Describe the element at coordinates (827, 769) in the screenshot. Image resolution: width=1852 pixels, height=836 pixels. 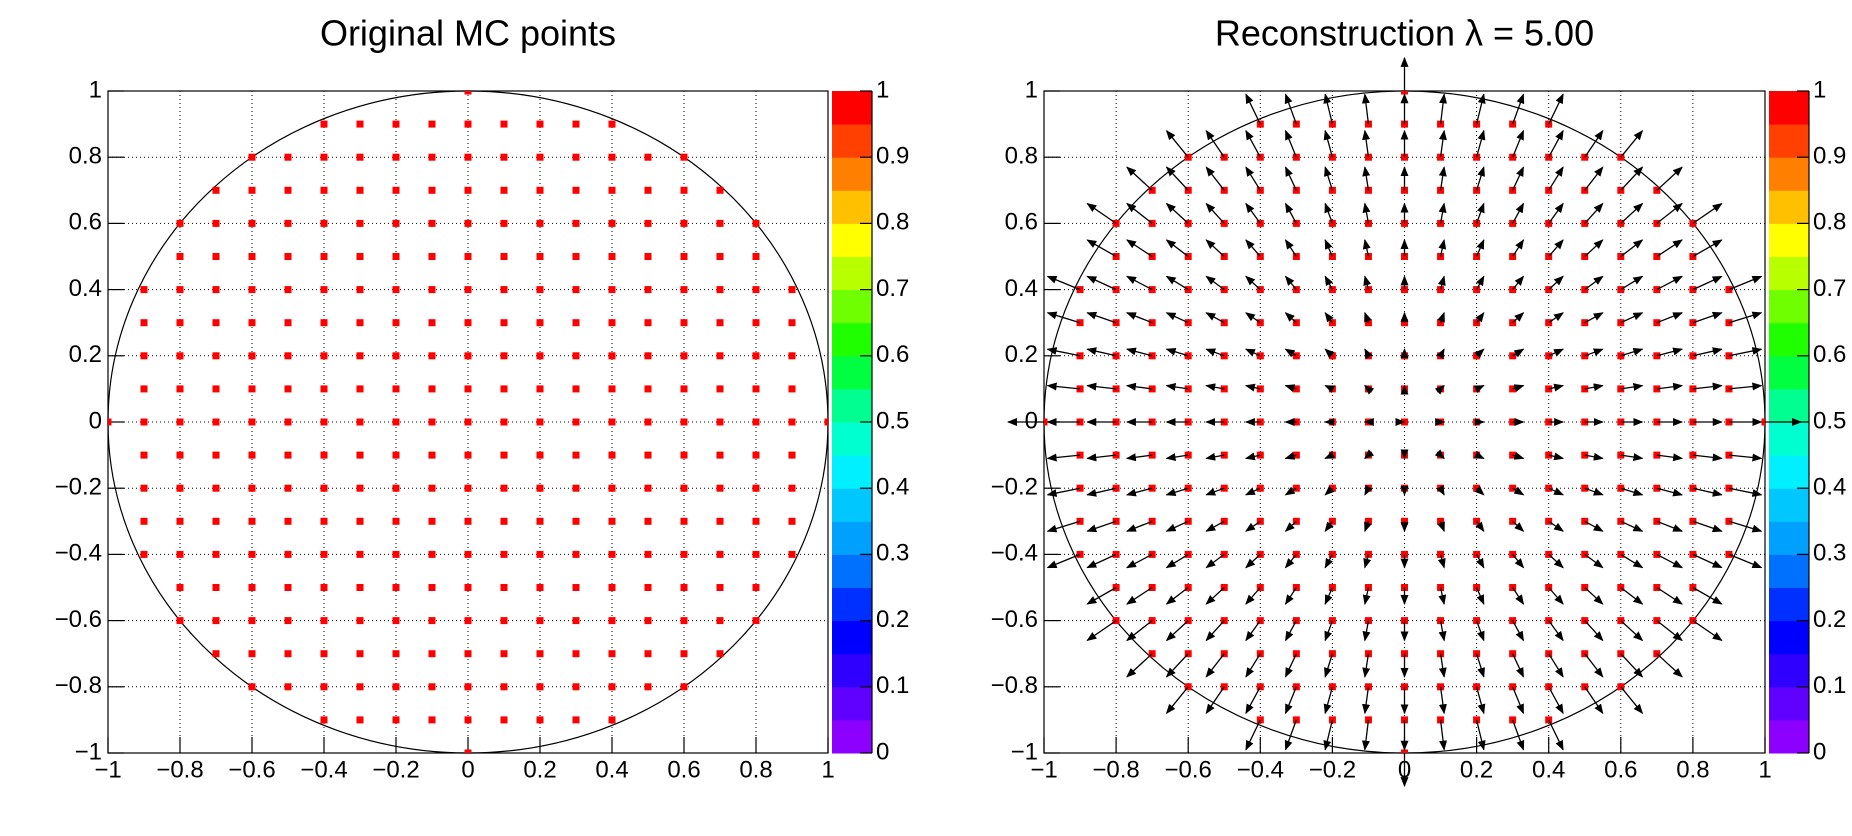
I see `x-tick-label: 1` at that location.